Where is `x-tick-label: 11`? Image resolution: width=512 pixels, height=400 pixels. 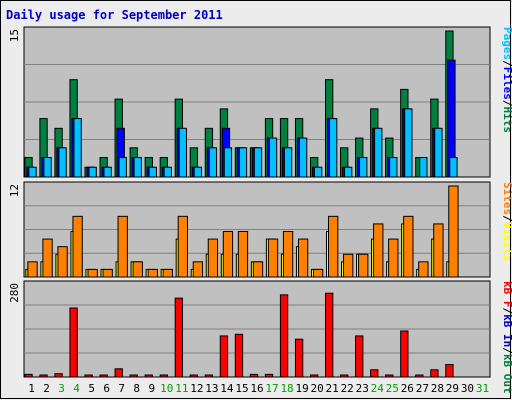
x-tick-label: 11 is located at coordinates (181, 388).